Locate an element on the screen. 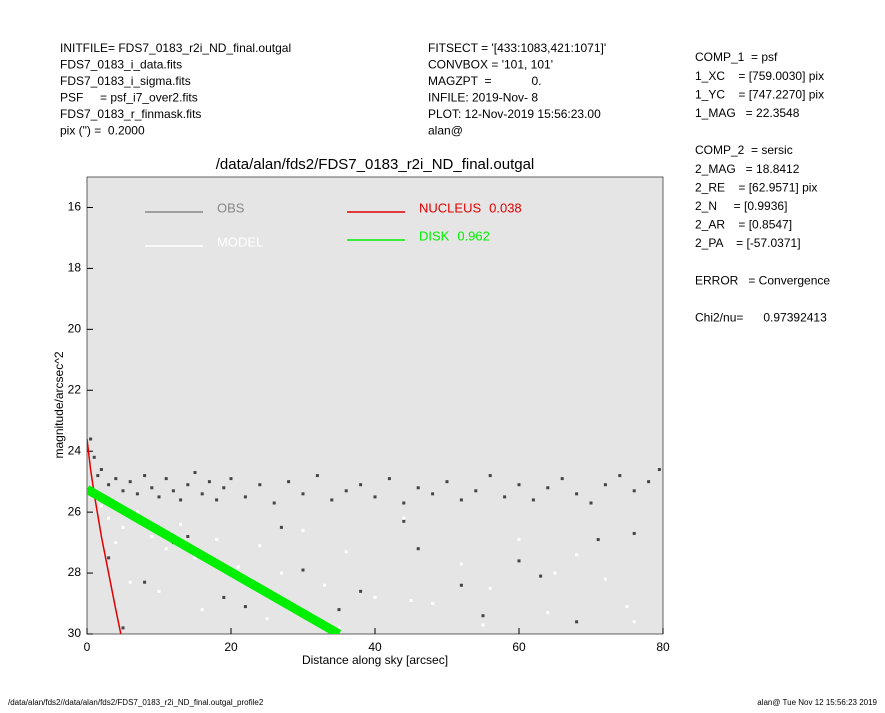  y-tick-label: 24 is located at coordinates (75, 450).